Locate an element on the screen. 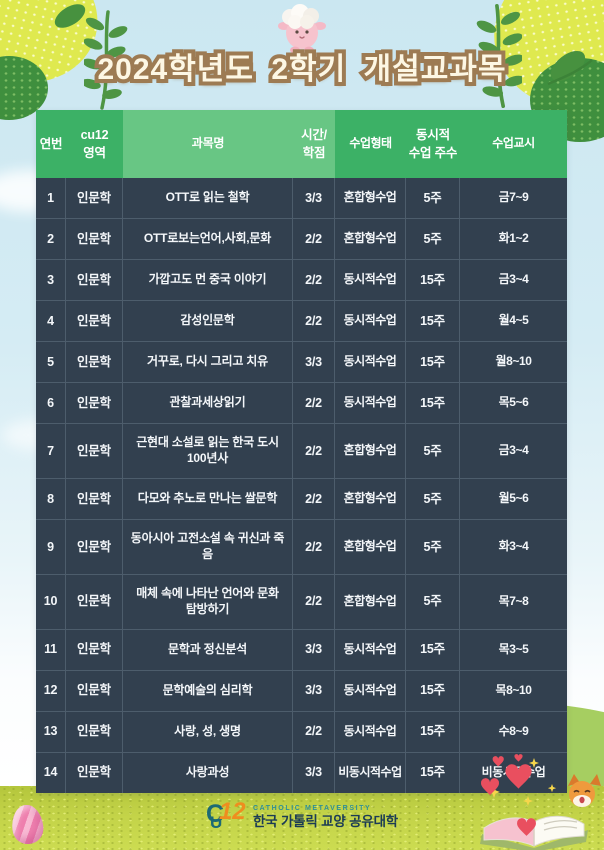 This screenshot has width=604, height=850. cell-period: 금7~9 is located at coordinates (513, 197).